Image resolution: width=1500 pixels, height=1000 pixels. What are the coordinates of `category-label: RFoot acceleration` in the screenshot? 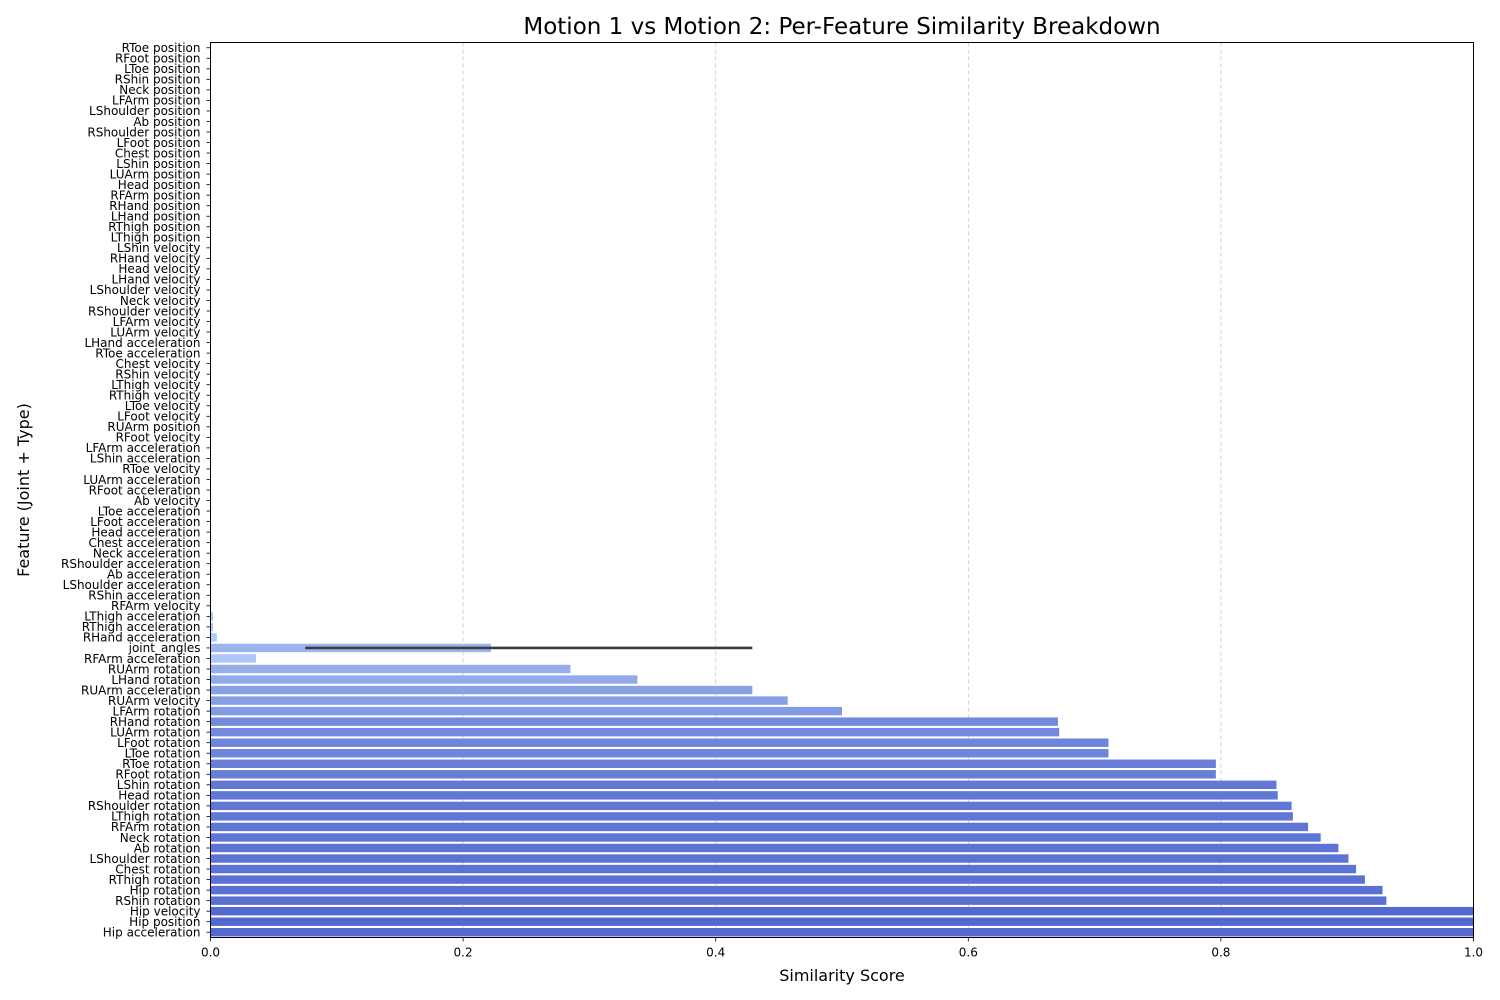 It's located at (145, 490).